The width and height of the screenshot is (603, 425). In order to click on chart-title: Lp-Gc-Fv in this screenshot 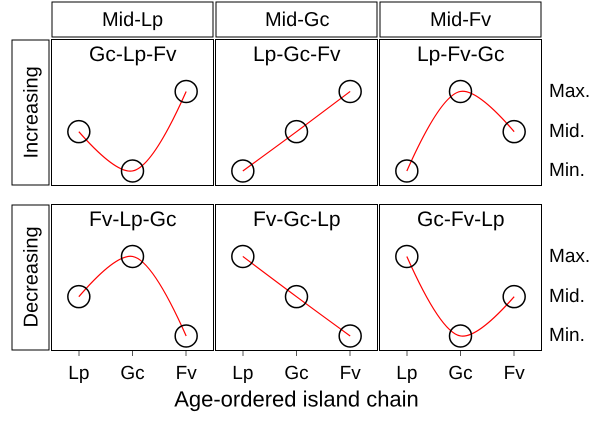, I will do `click(297, 54)`.